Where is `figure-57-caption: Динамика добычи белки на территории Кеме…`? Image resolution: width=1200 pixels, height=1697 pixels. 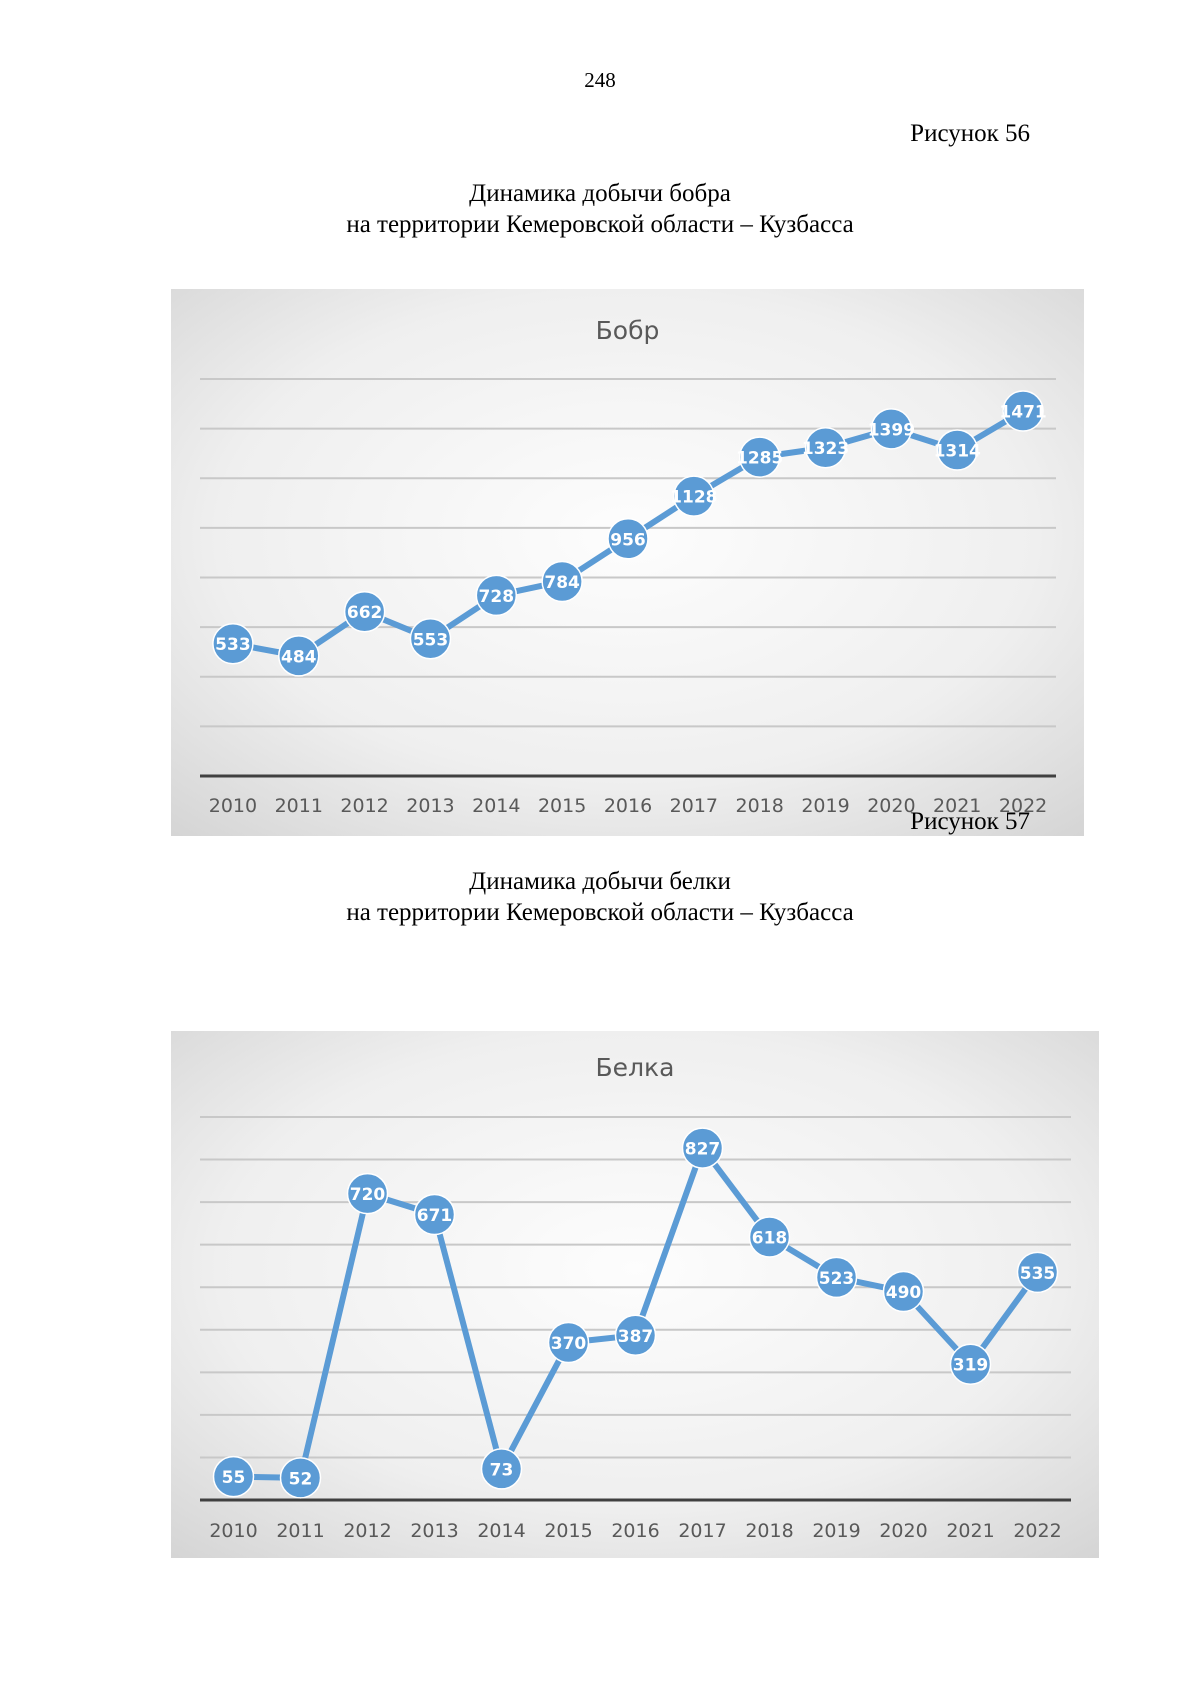 figure-57-caption: Динамика добычи белки на территории Кеме… is located at coordinates (600, 897).